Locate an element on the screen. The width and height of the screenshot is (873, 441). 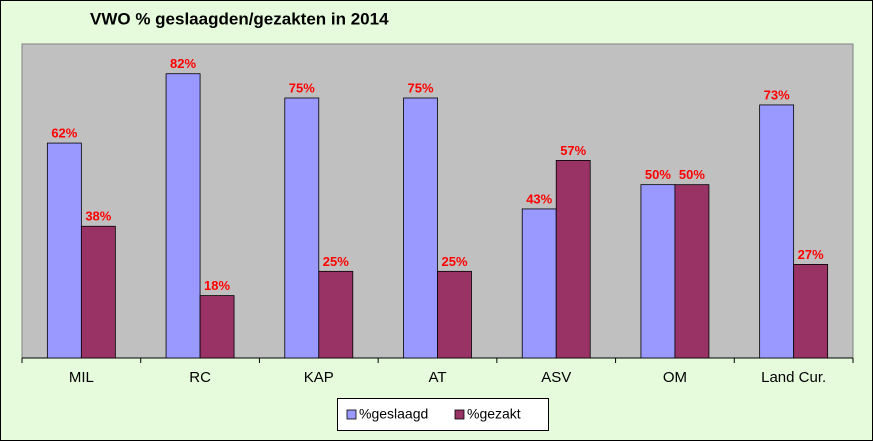
legend-label: %gezakt is located at coordinates (494, 414).